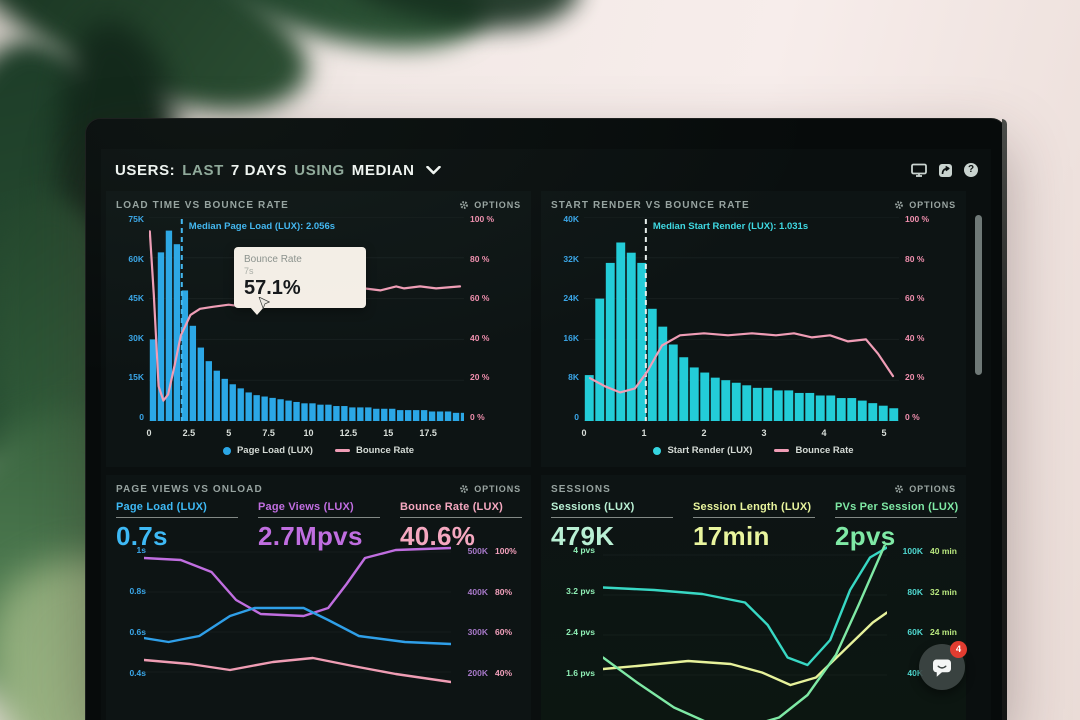  Describe the element at coordinates (141, 416) in the screenshot. I see `axis-tick-label: 0` at that location.